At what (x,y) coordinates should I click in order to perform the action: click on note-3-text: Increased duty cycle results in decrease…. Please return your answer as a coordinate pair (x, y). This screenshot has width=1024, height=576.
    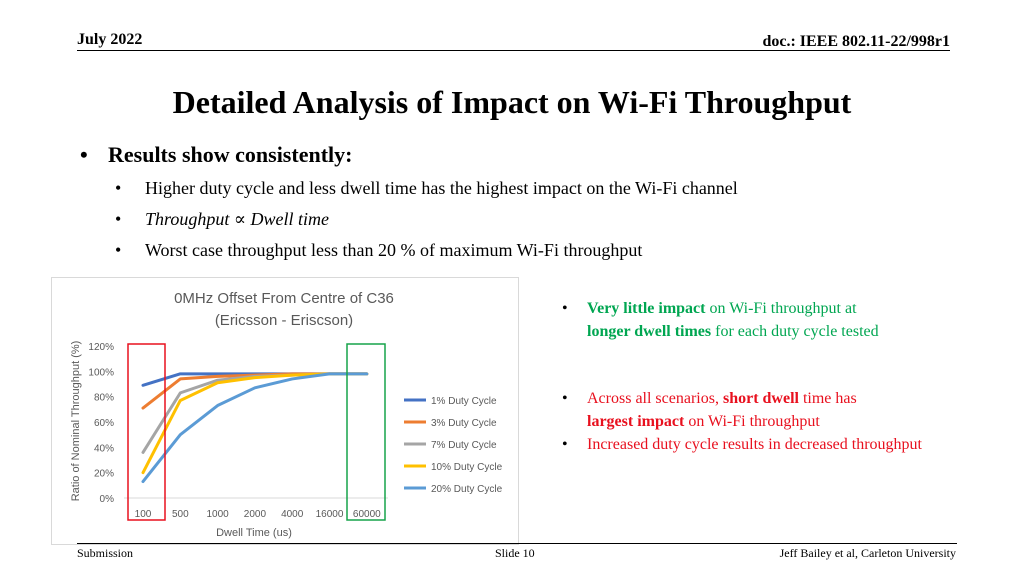
    Looking at the image, I should click on (754, 444).